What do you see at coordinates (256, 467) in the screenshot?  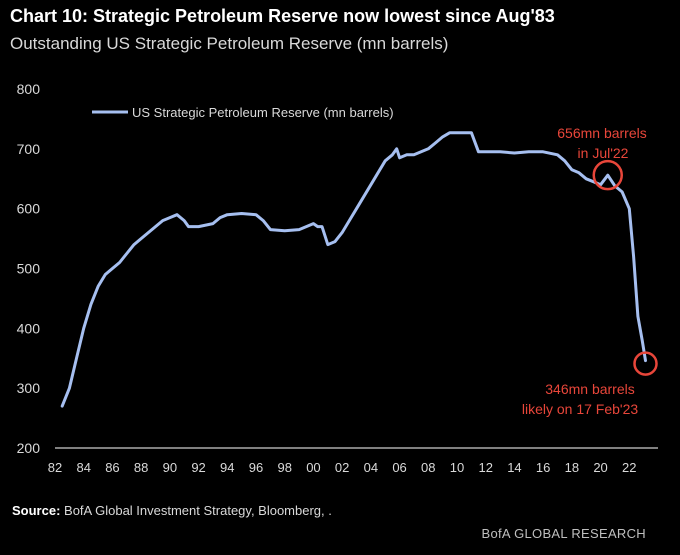 I see `x-tick-label: 96` at bounding box center [256, 467].